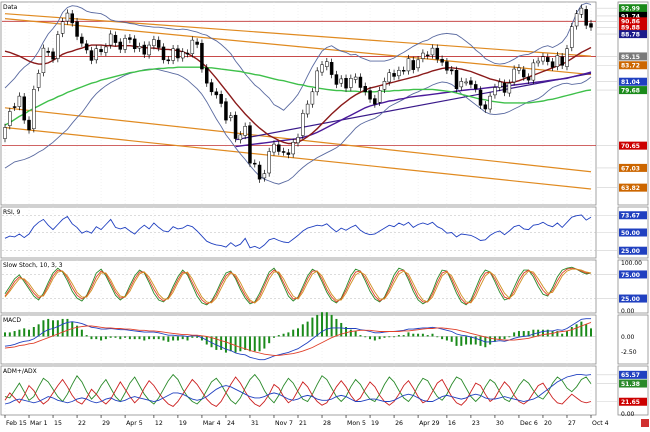 The height and width of the screenshot is (432, 650). What do you see at coordinates (630, 299) in the screenshot?
I see `stoch-axis-label-text: 25.00` at bounding box center [630, 299].